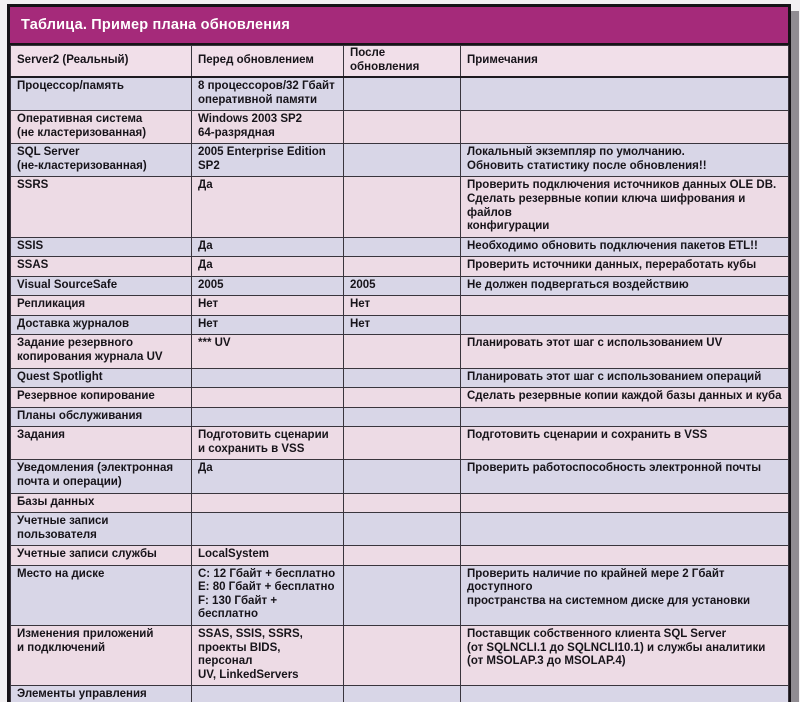 The width and height of the screenshot is (800, 702). I want to click on col-header-server: Server2 (Реальный), so click(101, 61).